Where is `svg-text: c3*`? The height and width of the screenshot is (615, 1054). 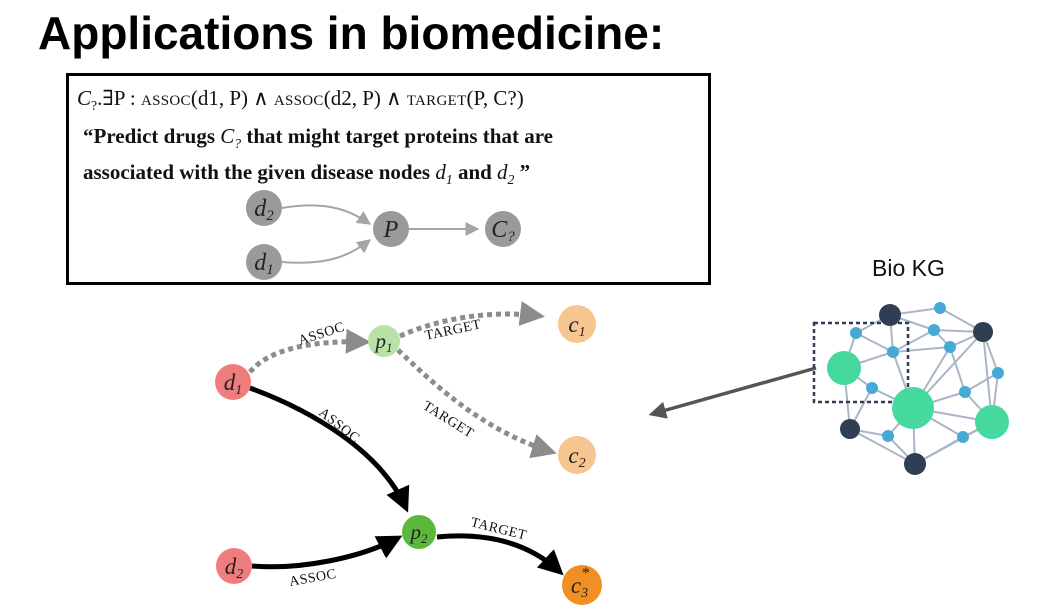
svg-text: c3* is located at coordinates (580, 583).